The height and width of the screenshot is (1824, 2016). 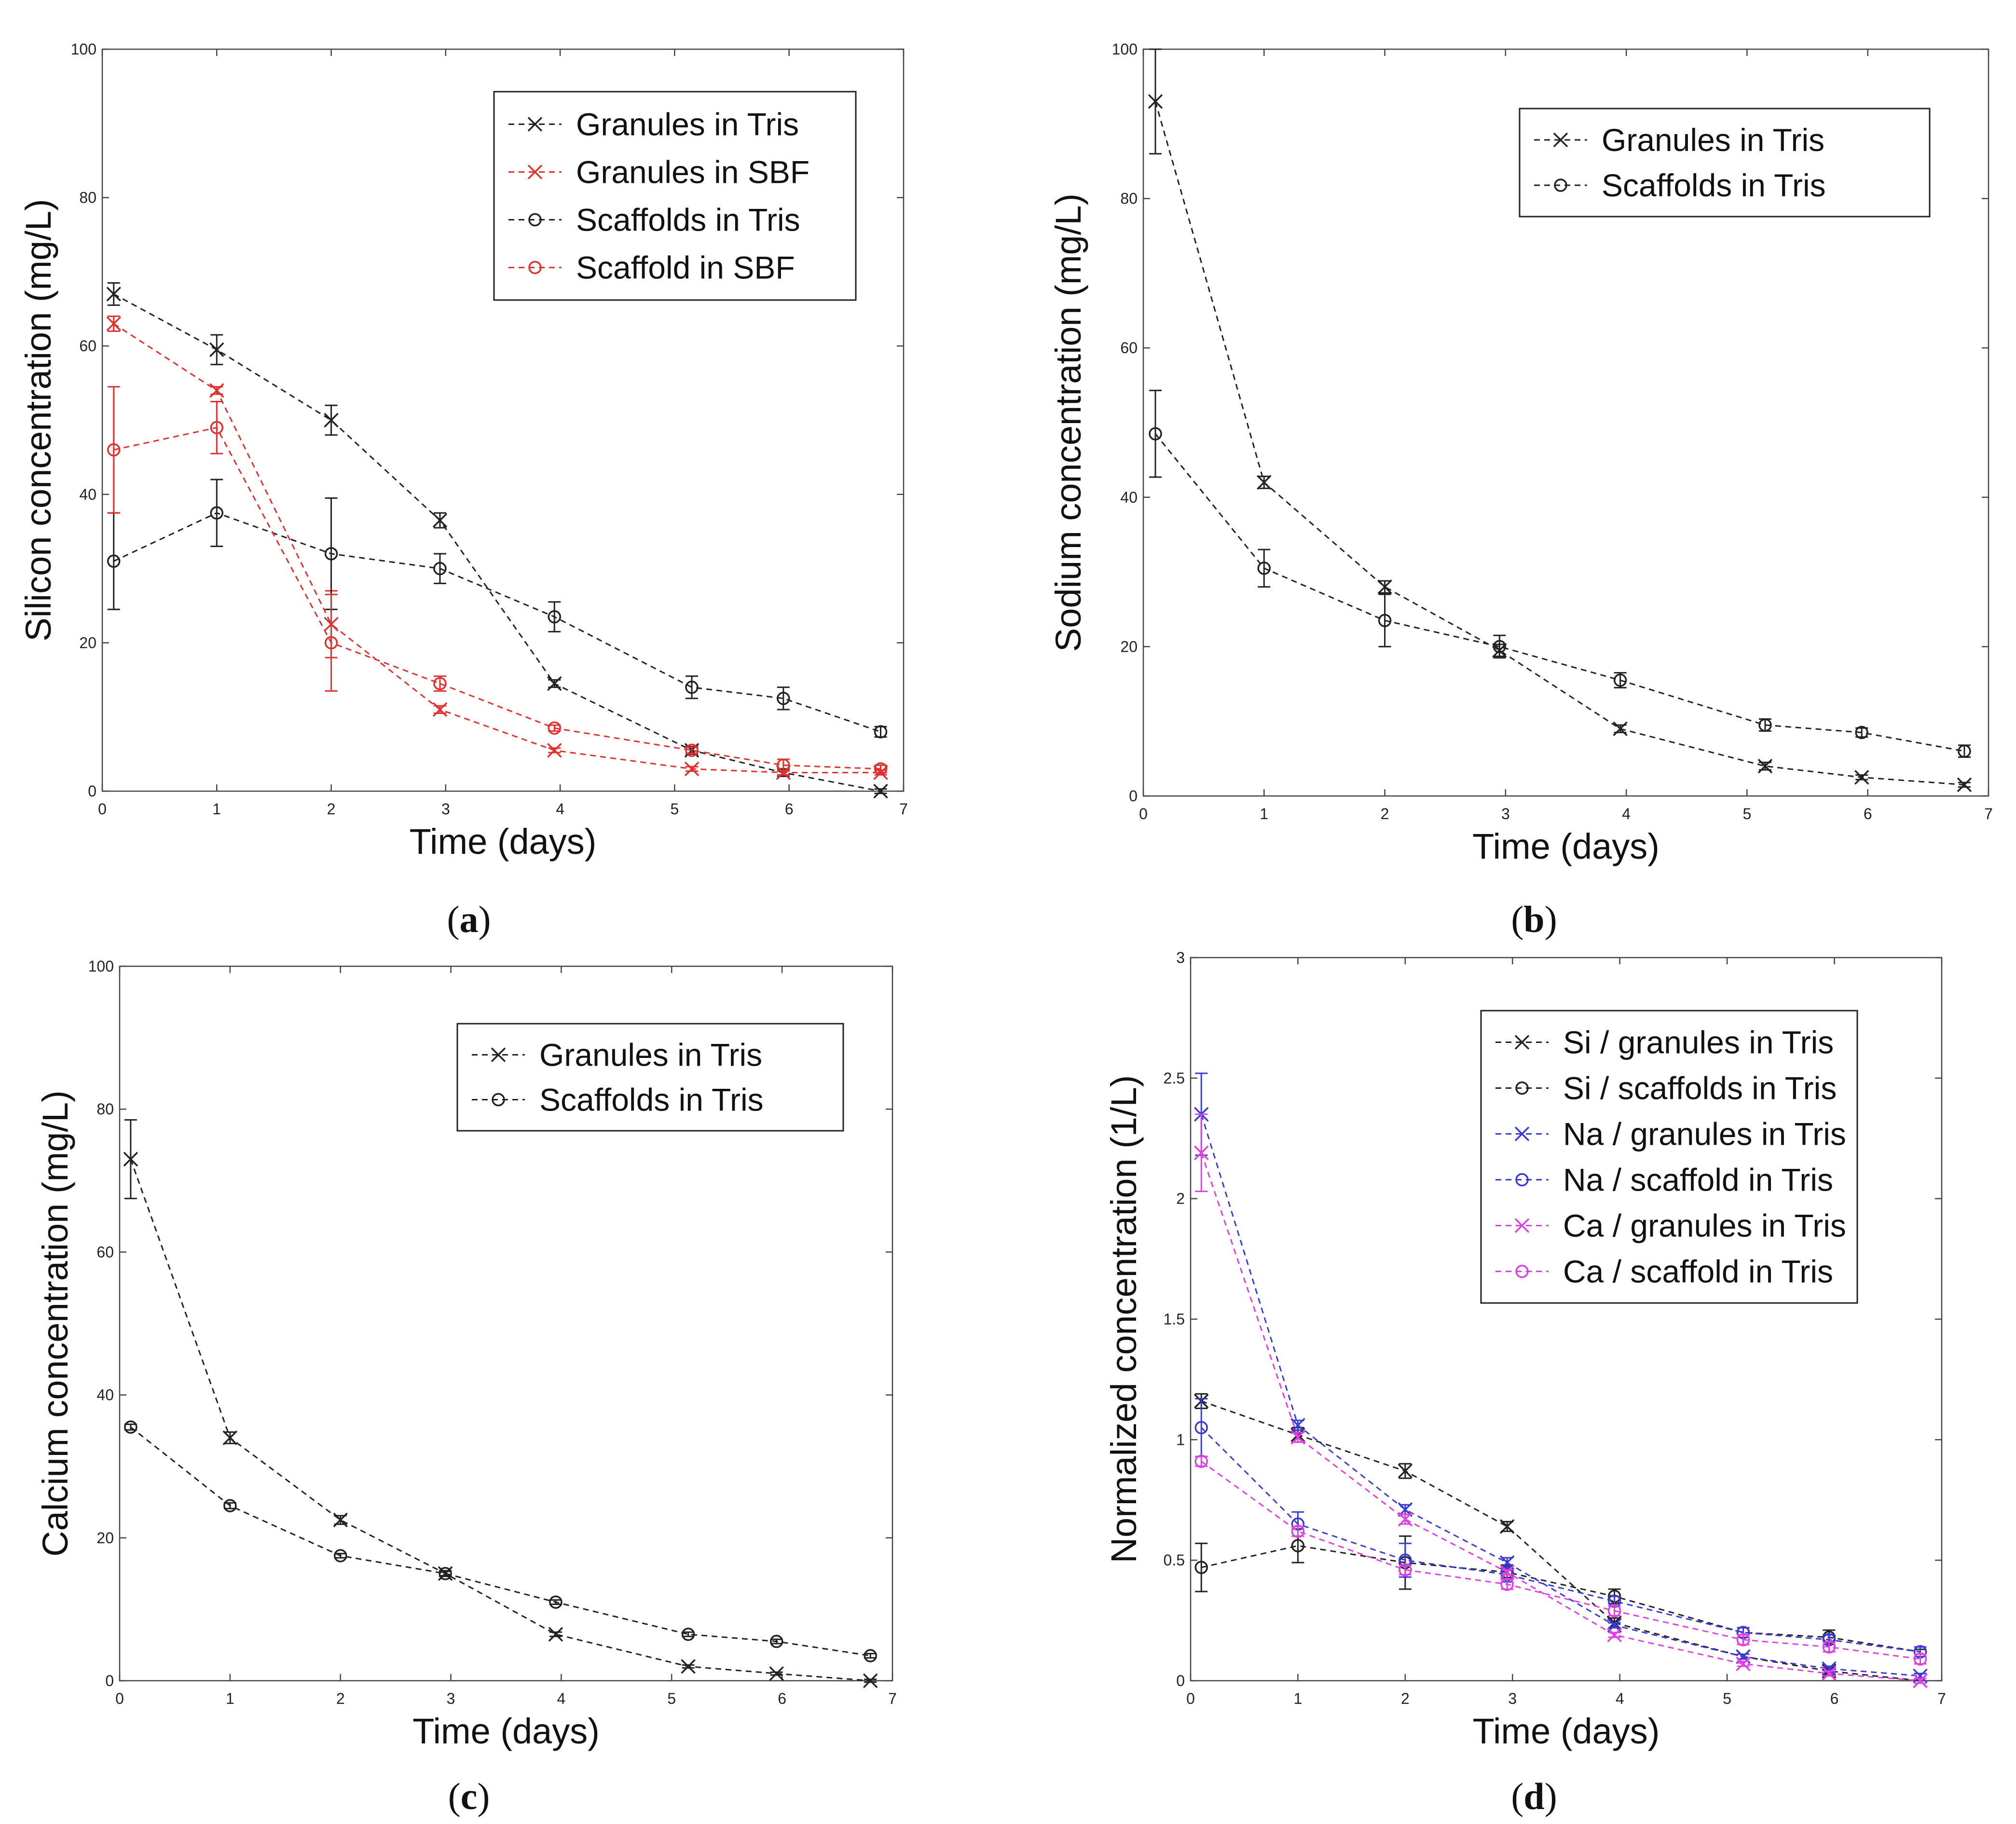 I want to click on y-tick-label: 3, so click(x=1180, y=957).